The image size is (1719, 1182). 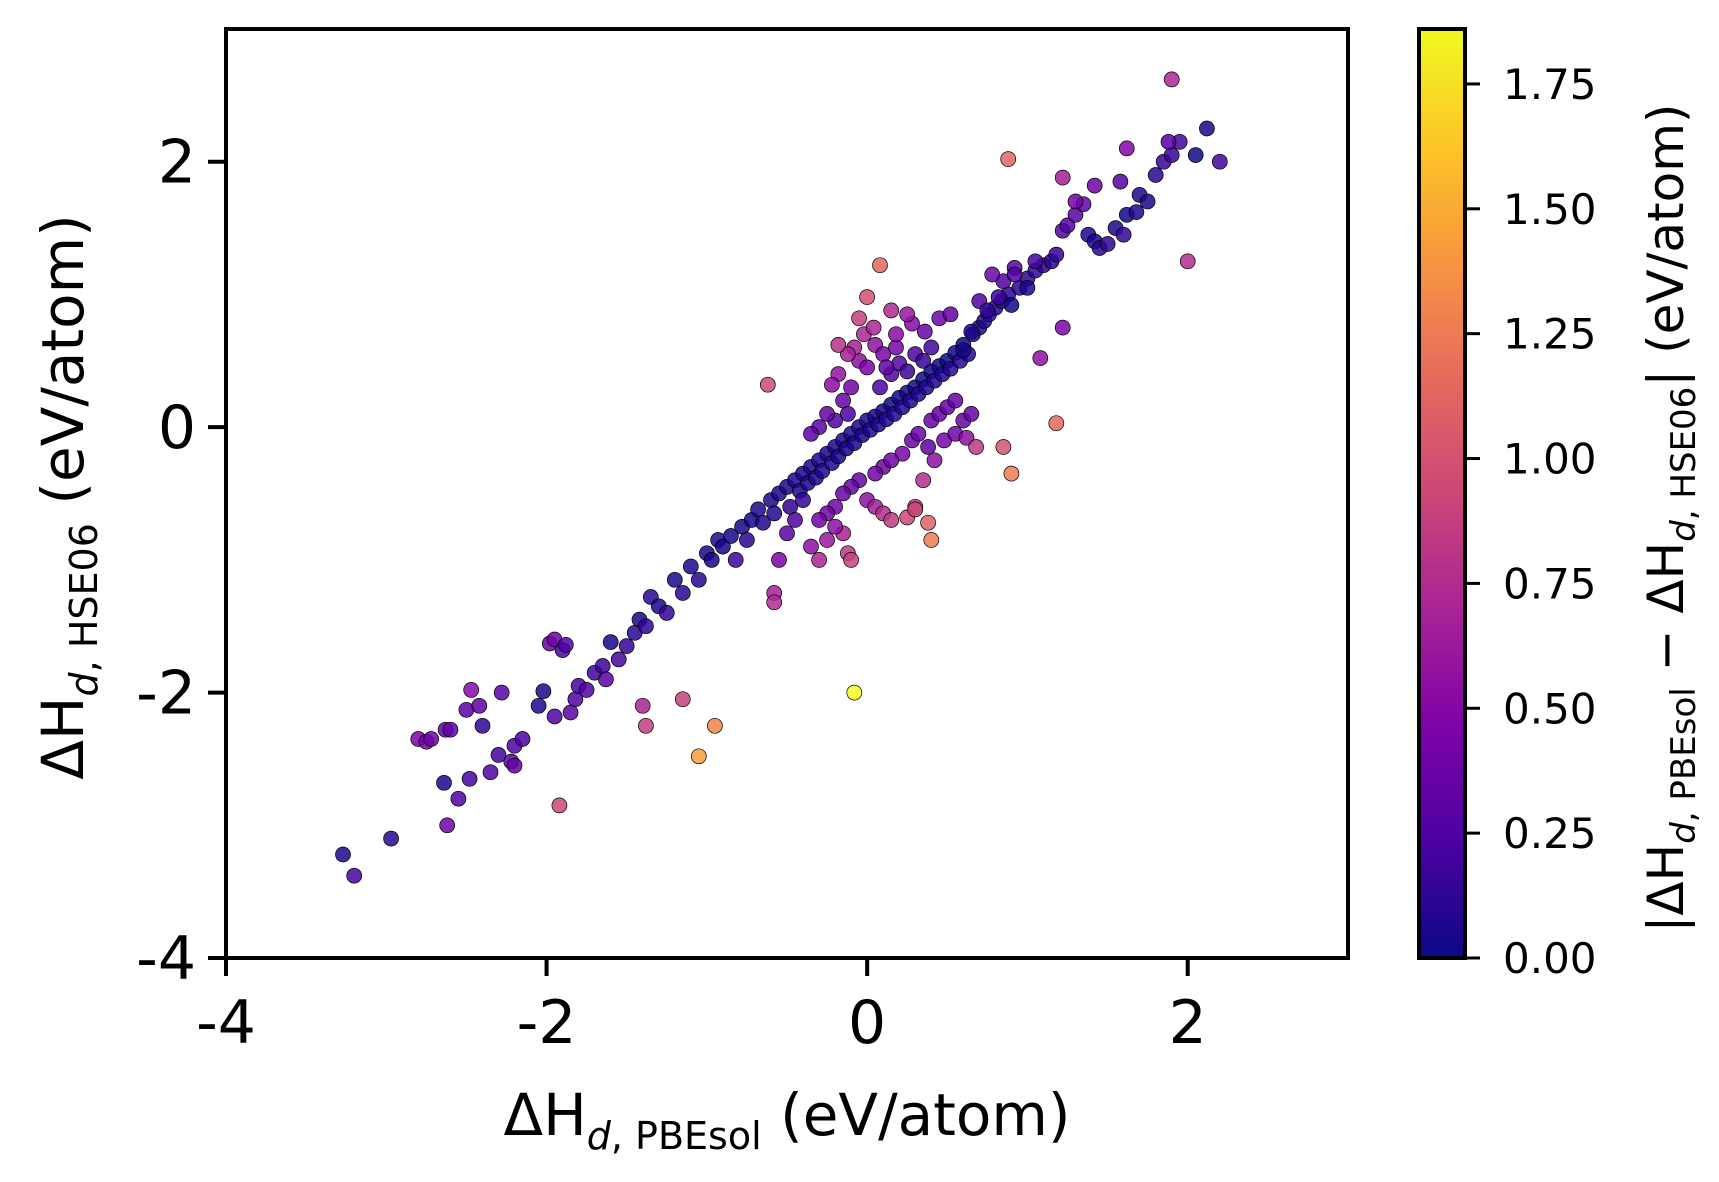 I want to click on colorbar-gradient, so click(x=1442, y=493).